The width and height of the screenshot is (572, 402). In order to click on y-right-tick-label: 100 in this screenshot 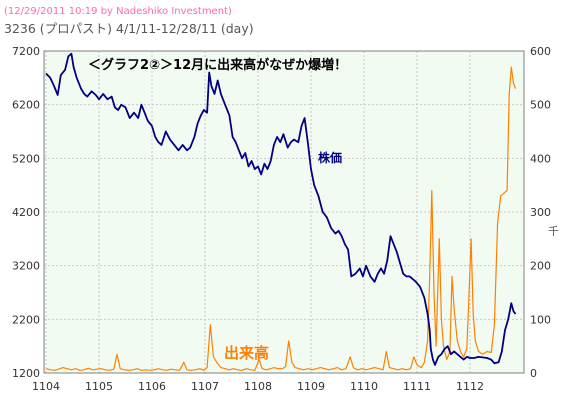, I will do `click(540, 319)`.